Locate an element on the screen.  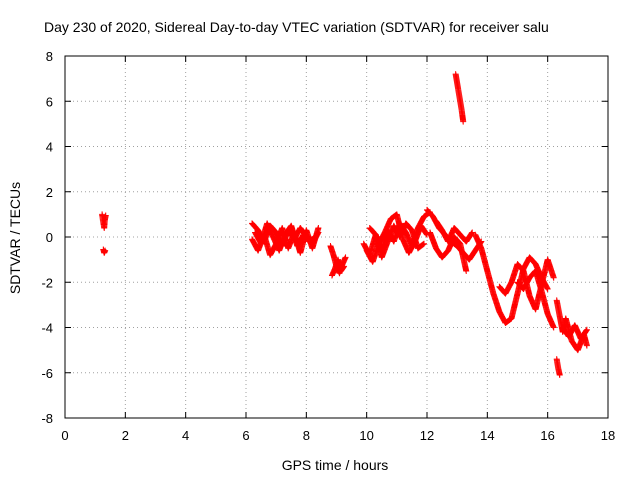
y-tick-label: 8 is located at coordinates (49, 56).